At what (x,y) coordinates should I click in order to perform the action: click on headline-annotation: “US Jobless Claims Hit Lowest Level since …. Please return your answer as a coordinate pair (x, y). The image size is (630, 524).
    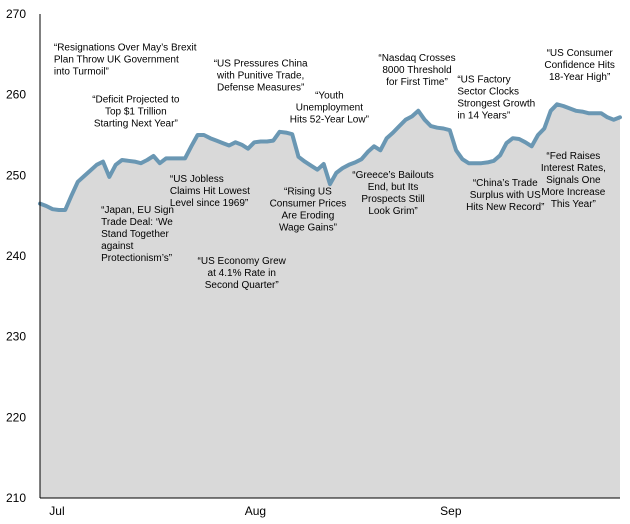
    Looking at the image, I should click on (210, 191).